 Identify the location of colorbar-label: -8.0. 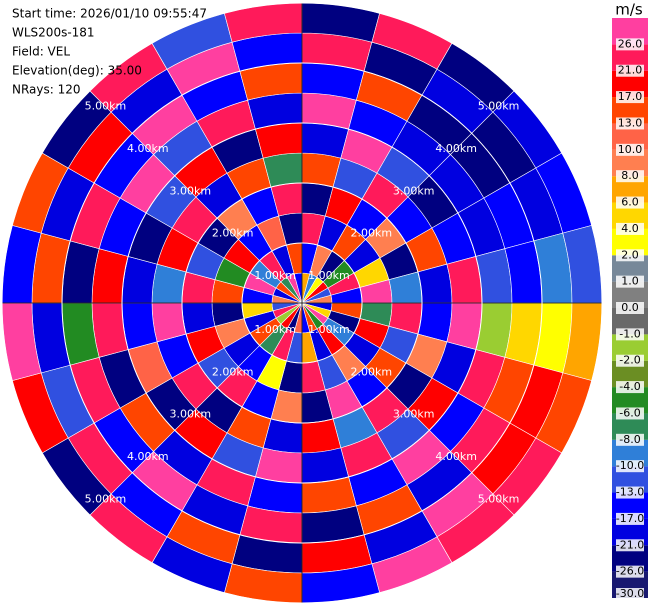
(629, 439).